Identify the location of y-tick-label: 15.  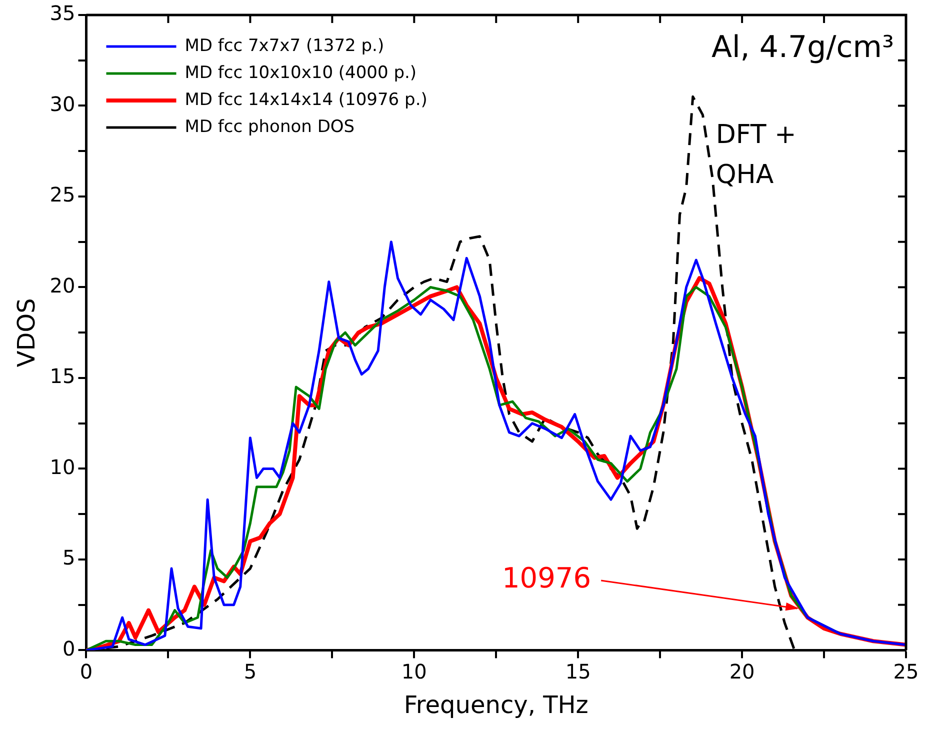
(63, 376).